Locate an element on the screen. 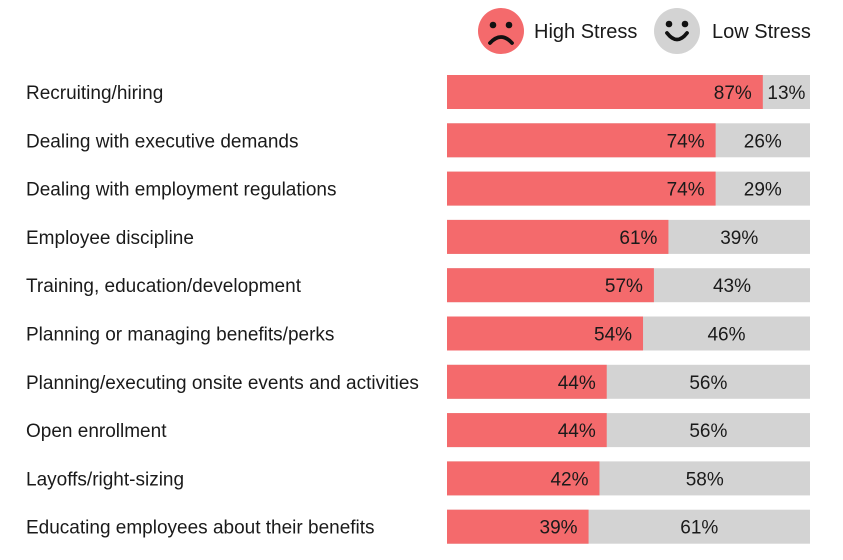 The image size is (843, 560). happy-face-icon is located at coordinates (677, 31).